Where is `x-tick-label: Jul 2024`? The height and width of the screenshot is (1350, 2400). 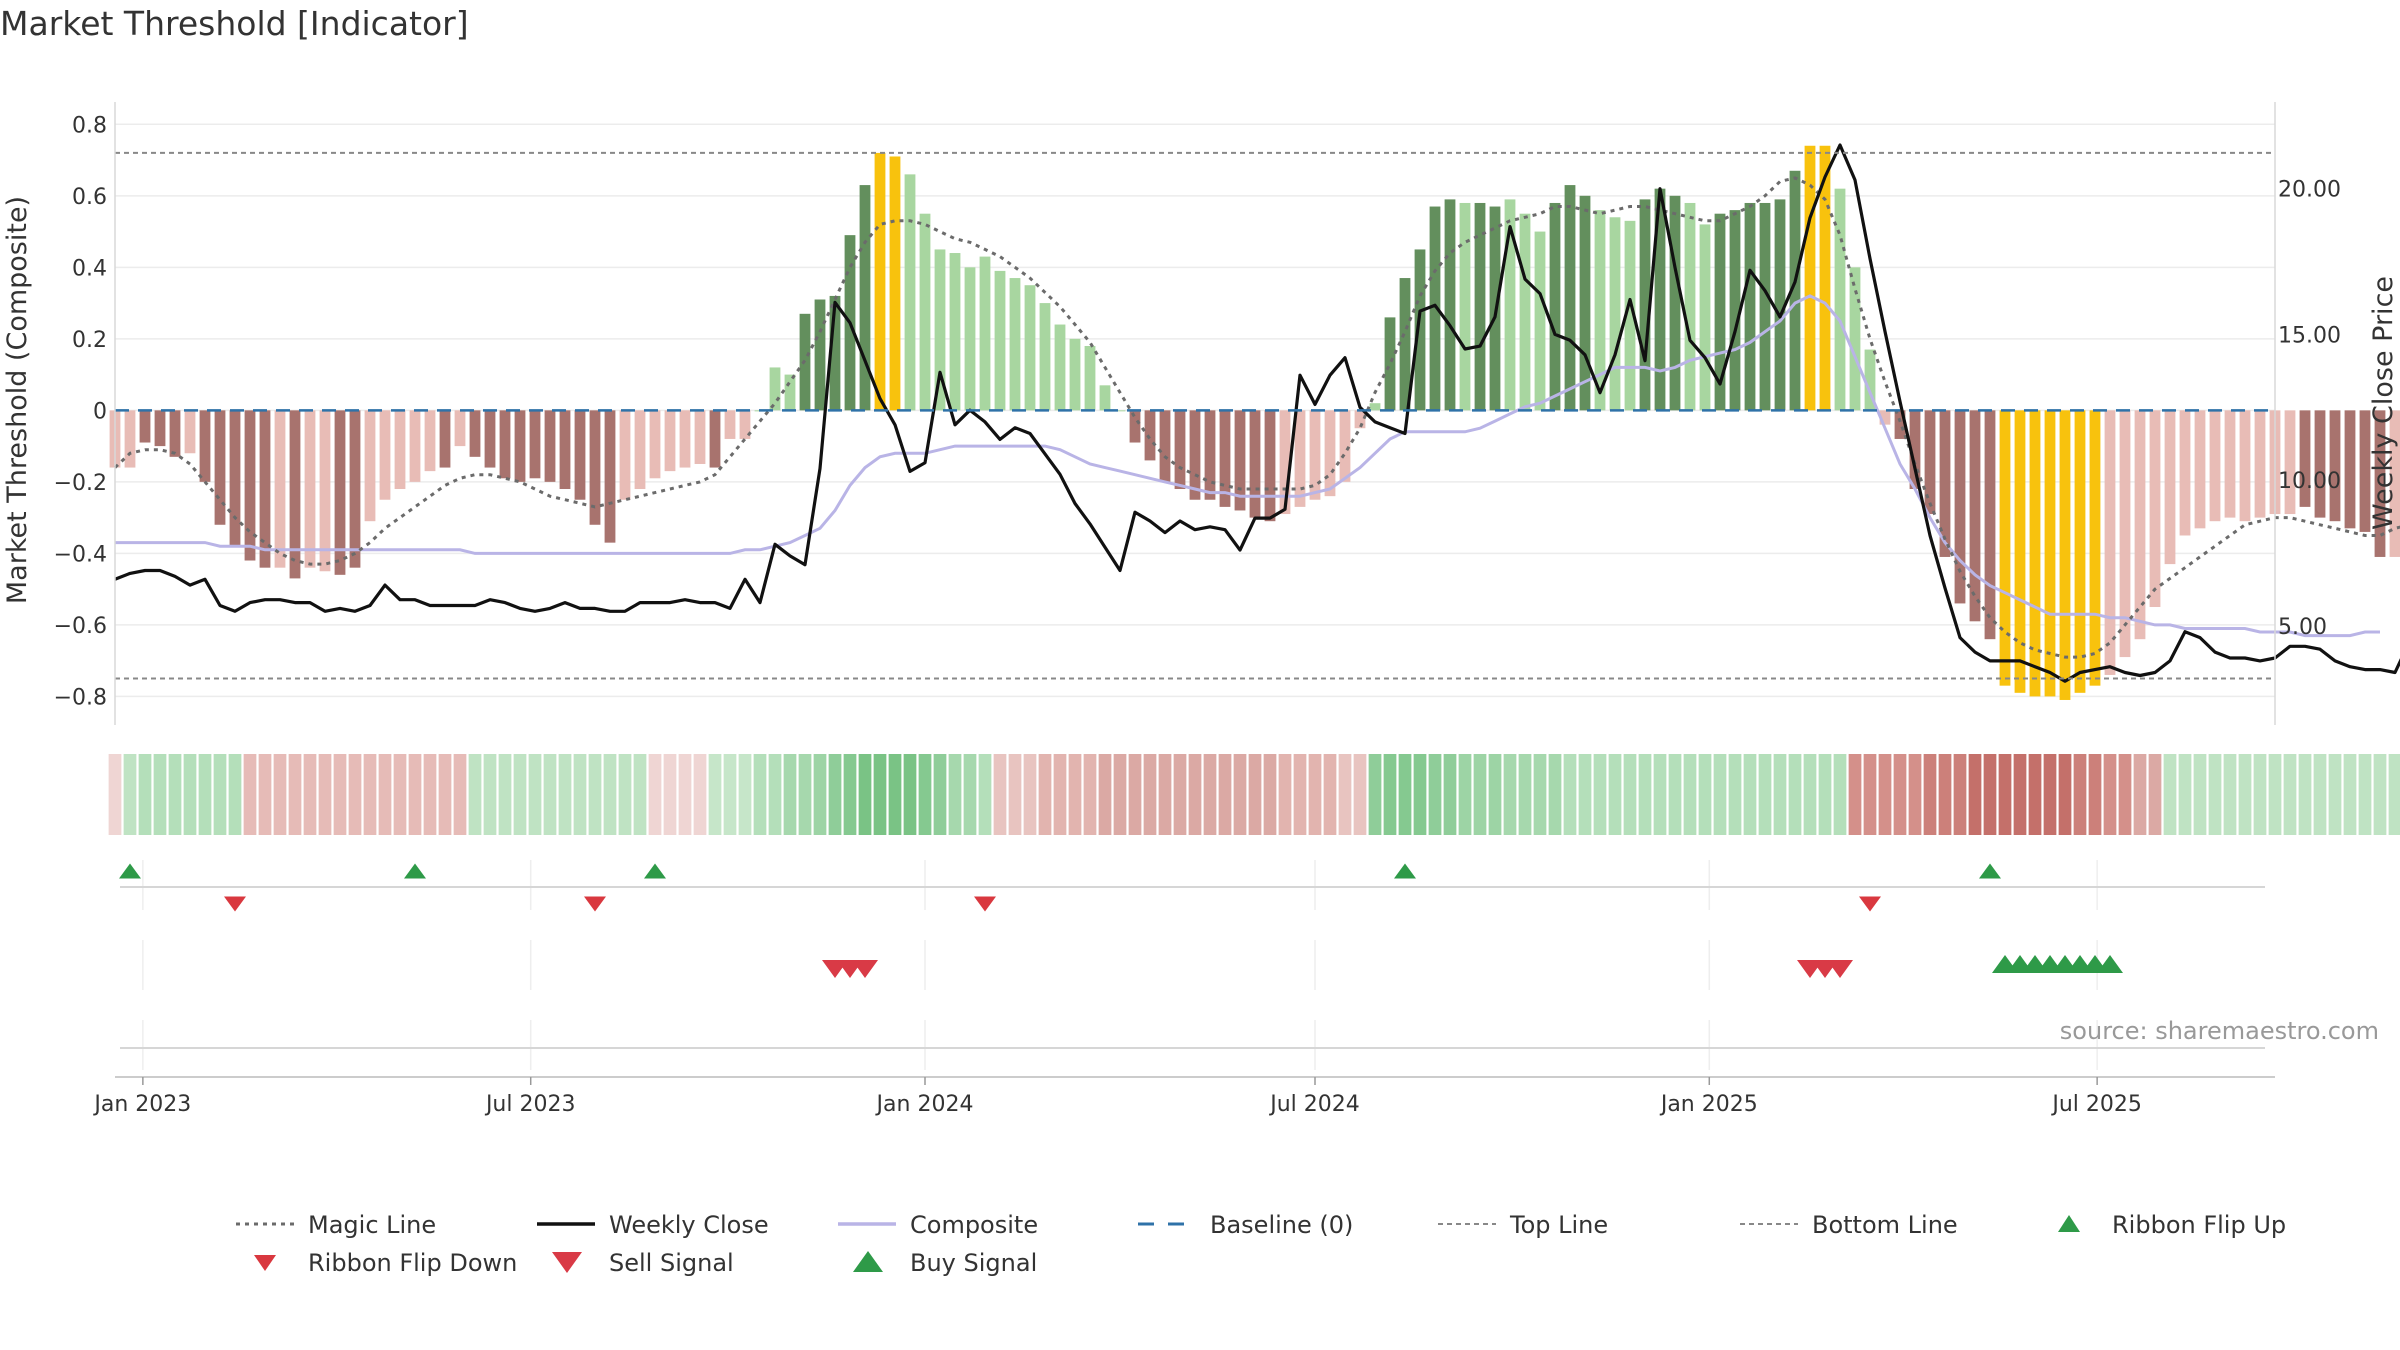 x-tick-label: Jul 2024 is located at coordinates (1314, 1104).